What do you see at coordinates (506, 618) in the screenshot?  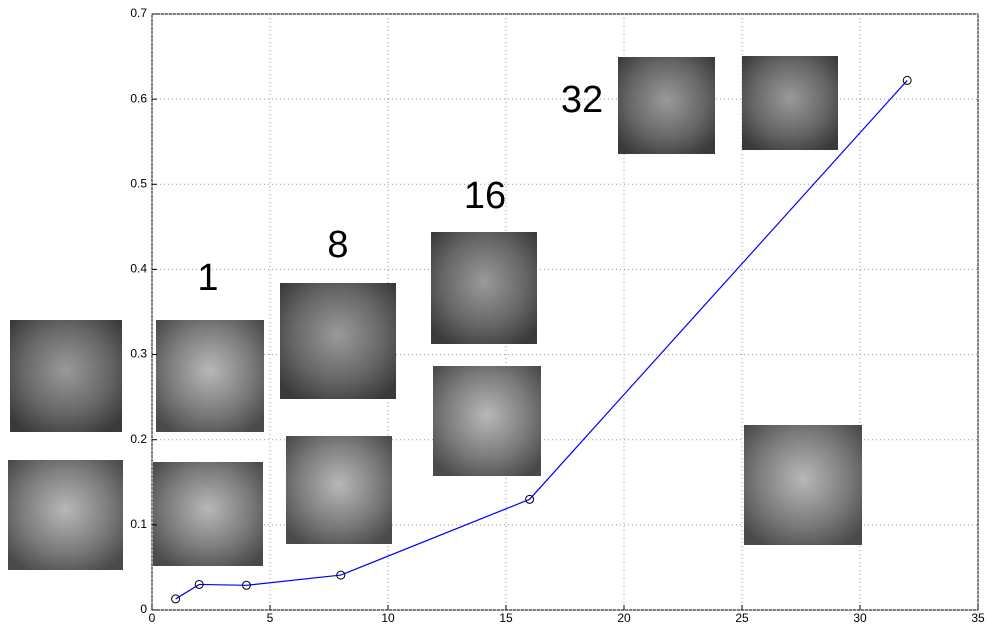 I see `x-tick-label: 15` at bounding box center [506, 618].